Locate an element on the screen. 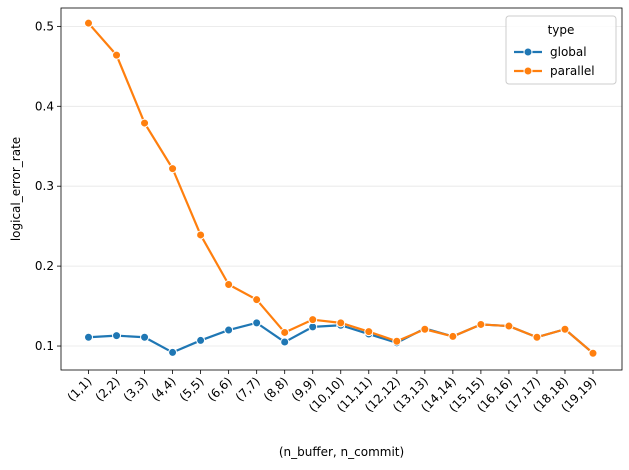 The height and width of the screenshot is (470, 629). y-tick-label-4: 0.5 is located at coordinates (44, 26).